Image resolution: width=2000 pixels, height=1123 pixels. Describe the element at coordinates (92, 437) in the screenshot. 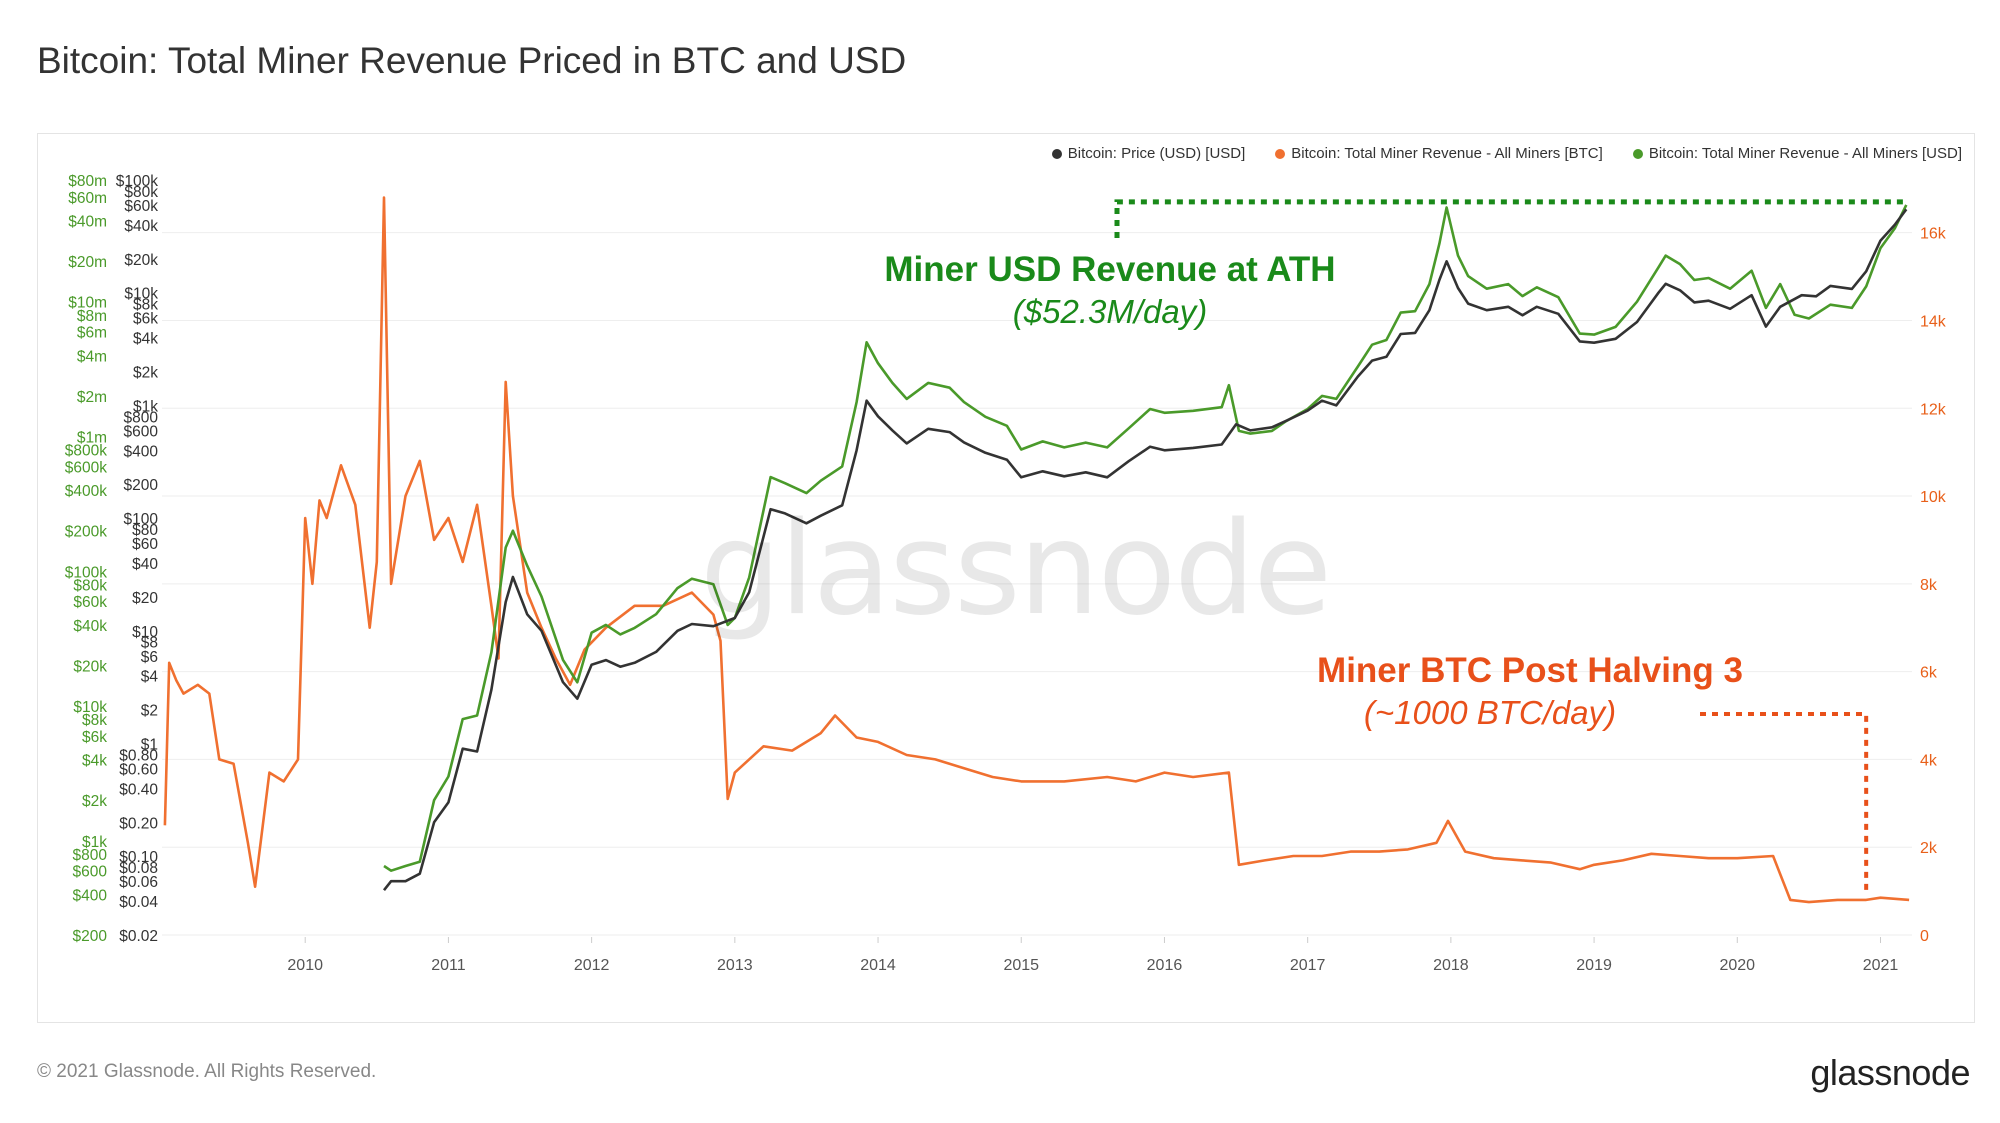

I see `usd-axis-tick-label: $1m` at that location.